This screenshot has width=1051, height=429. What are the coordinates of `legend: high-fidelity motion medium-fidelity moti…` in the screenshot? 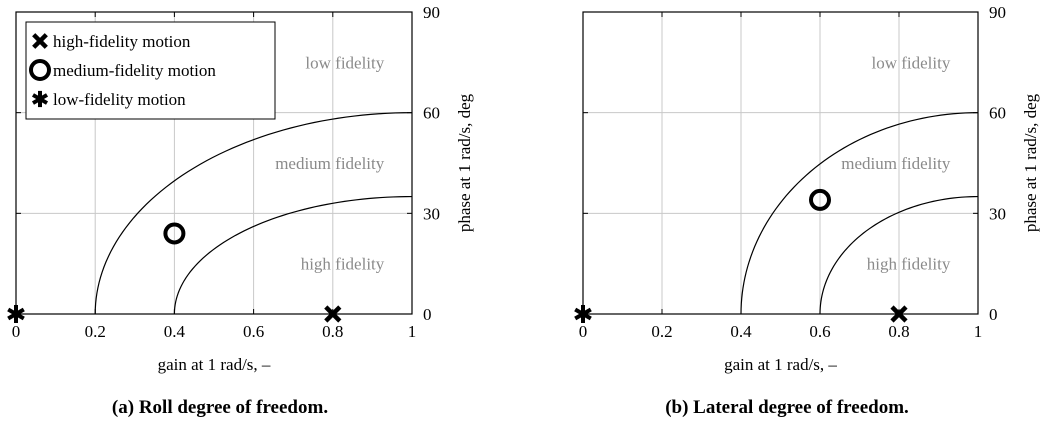 It's located at (150, 70).